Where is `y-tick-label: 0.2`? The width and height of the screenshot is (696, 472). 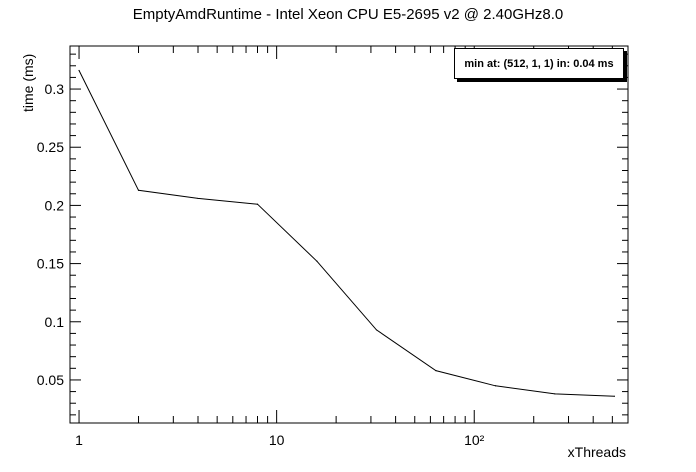
y-tick-label: 0.2 is located at coordinates (55, 205).